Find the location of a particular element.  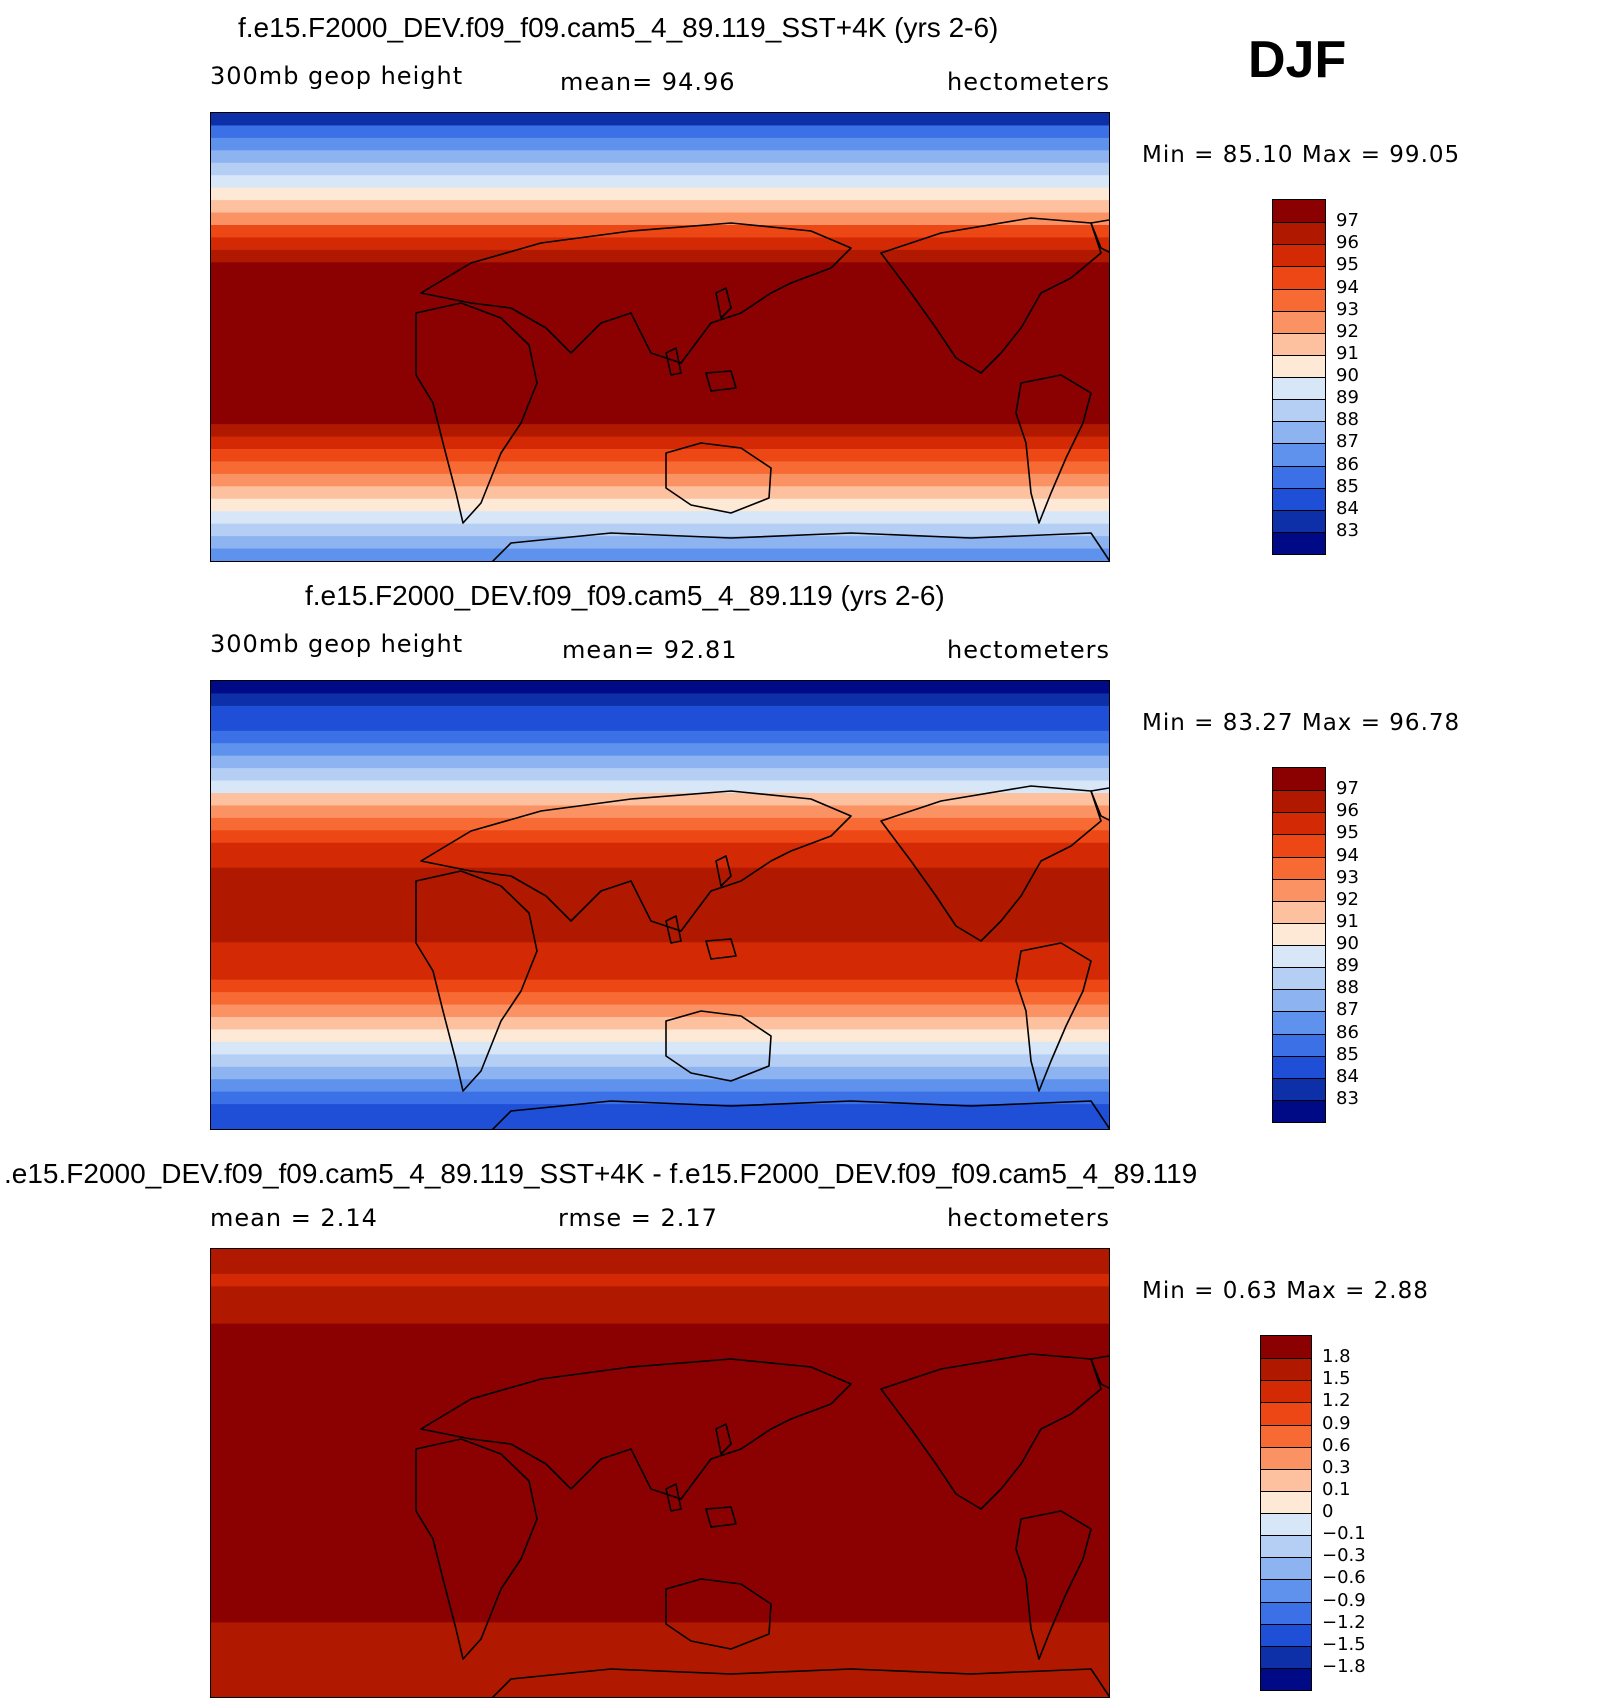

panel-1-variable-label: 300mb geop height is located at coordinates (337, 76).